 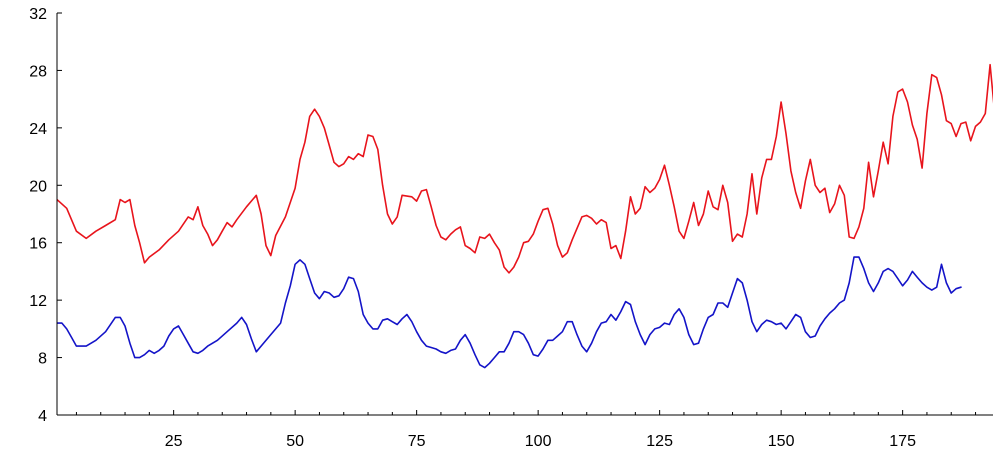 What do you see at coordinates (526, 430) in the screenshot?
I see `x-axis-ticks: 25 50 75 100 125 150 175` at bounding box center [526, 430].